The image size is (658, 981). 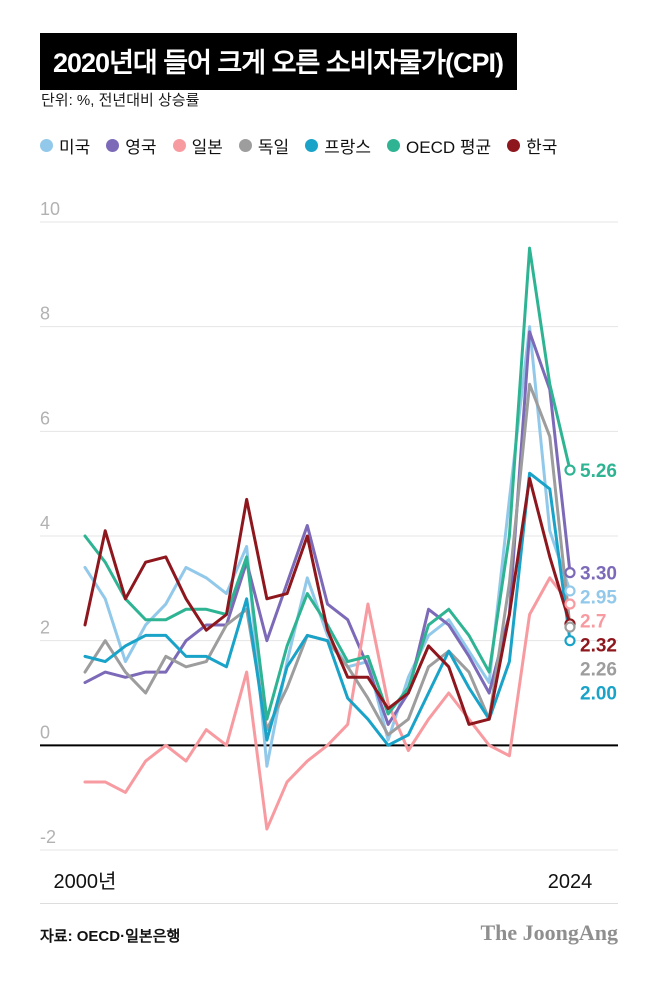 What do you see at coordinates (598, 694) in the screenshot?
I see `end-label-france: 2.00` at bounding box center [598, 694].